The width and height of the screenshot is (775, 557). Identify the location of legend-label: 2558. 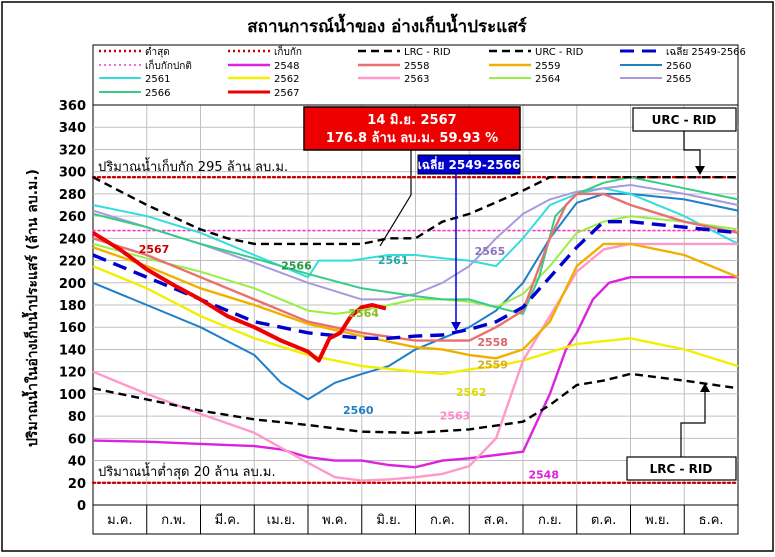
(416, 66).